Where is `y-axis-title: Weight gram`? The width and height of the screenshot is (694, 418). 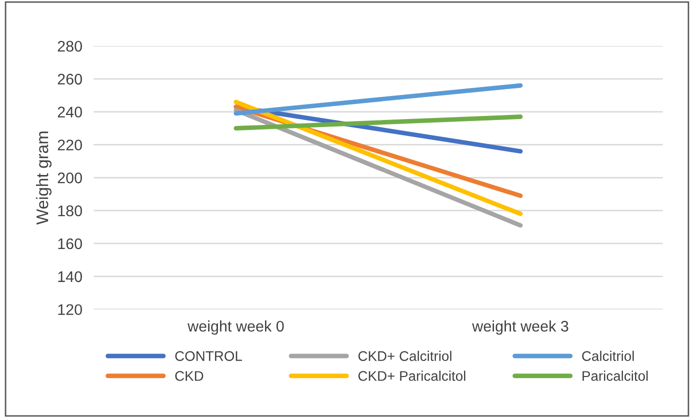 y-axis-title: Weight gram is located at coordinates (44, 178).